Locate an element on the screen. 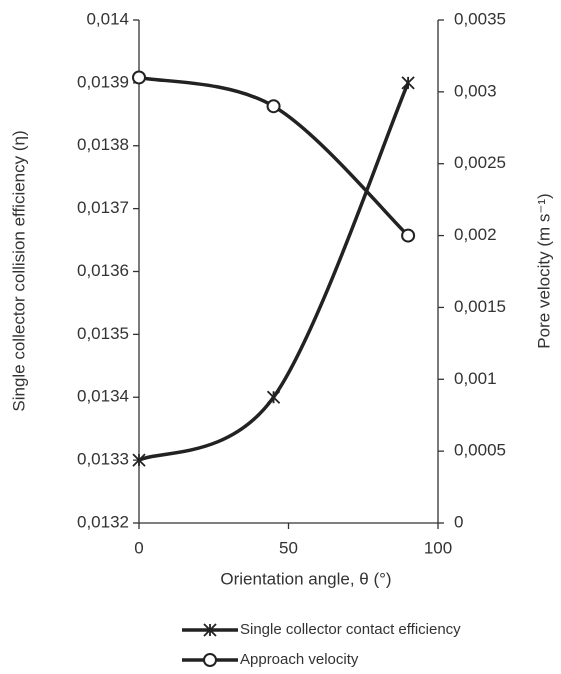 Image resolution: width=561 pixels, height=674 pixels. y2-tick-label: 0,002 is located at coordinates (475, 234).